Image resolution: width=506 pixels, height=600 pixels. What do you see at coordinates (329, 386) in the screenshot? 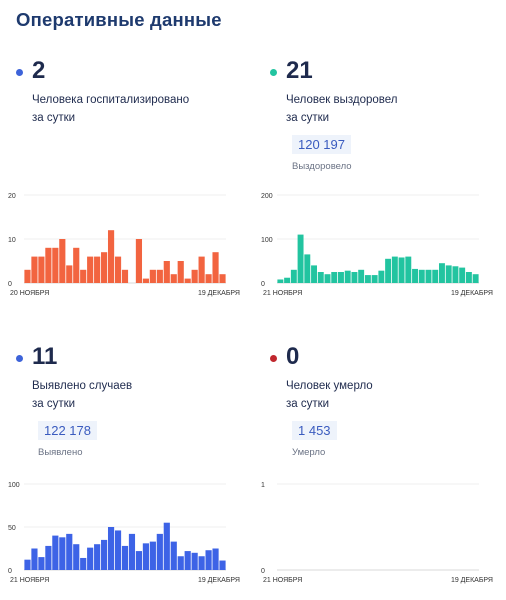
I see `stat-description-line1: Человек умерло` at bounding box center [329, 386].